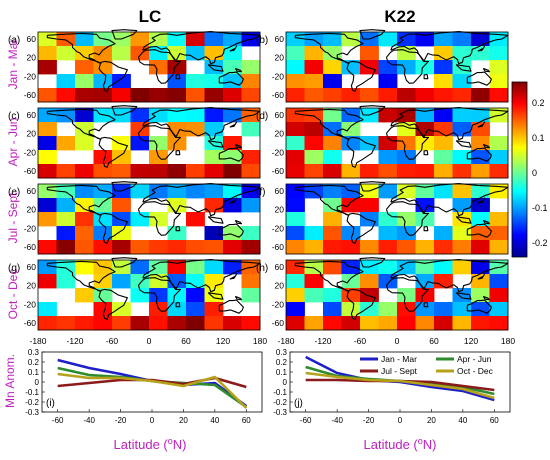 This screenshot has height=460, width=550. I want to click on colorbar-gradient, so click(519, 169).